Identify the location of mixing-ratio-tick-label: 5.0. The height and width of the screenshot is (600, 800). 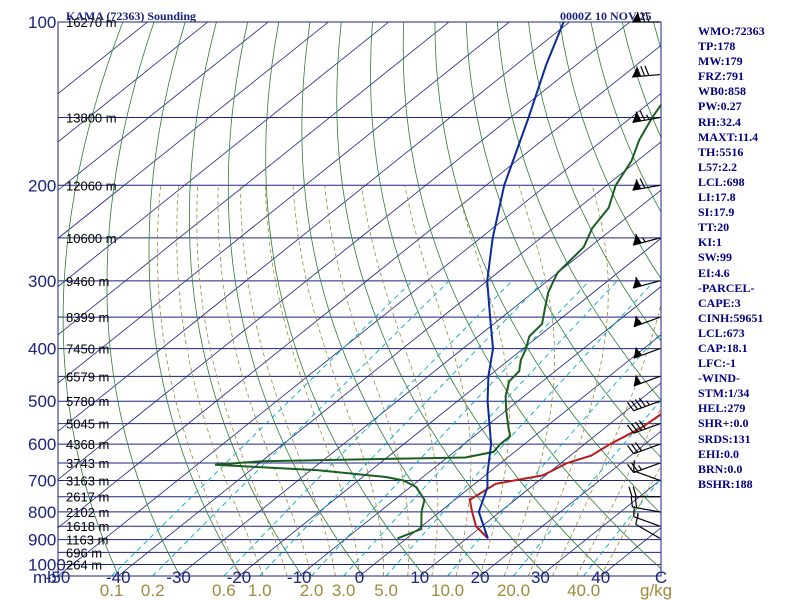
(386, 590).